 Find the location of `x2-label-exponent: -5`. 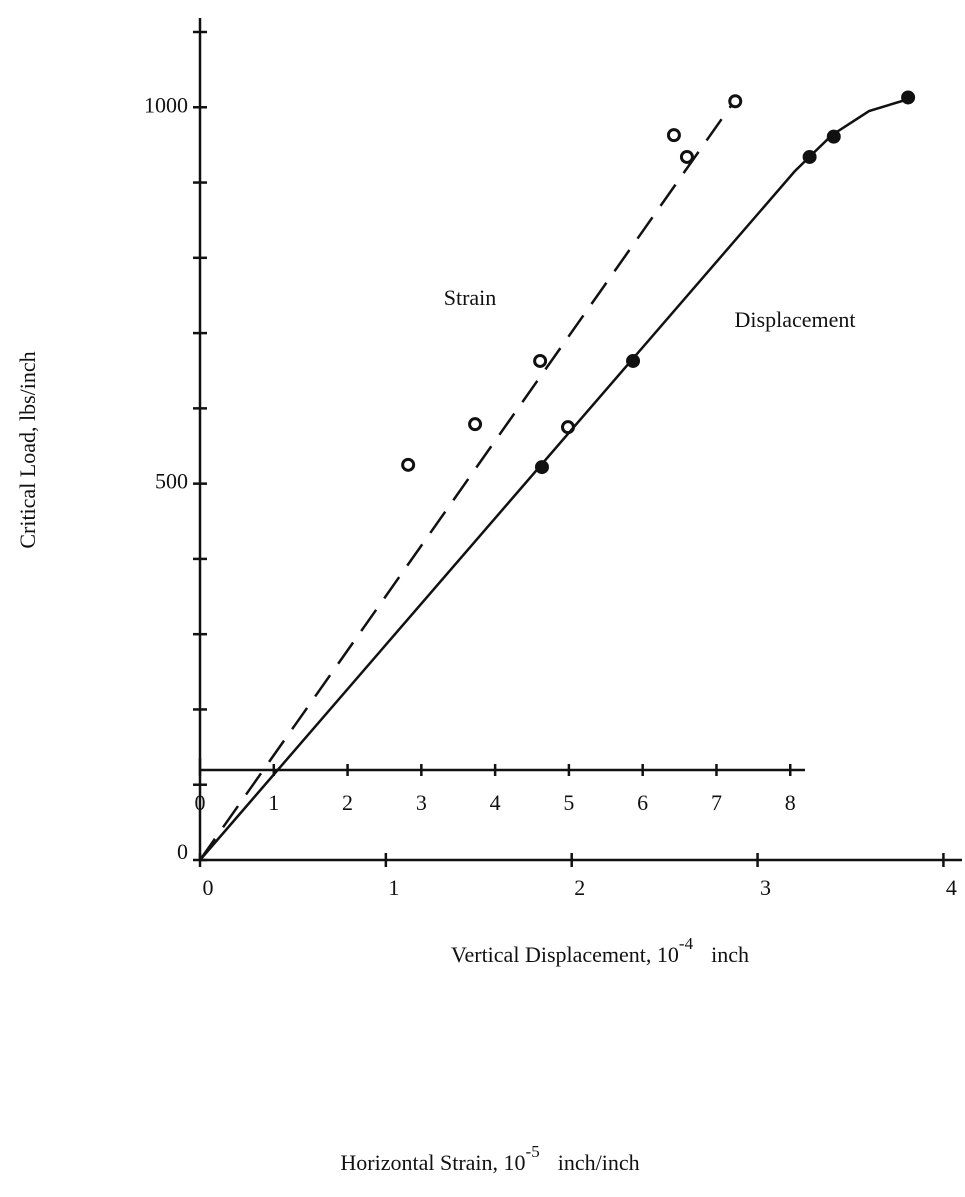

x2-label-exponent: -5 is located at coordinates (533, 1151).